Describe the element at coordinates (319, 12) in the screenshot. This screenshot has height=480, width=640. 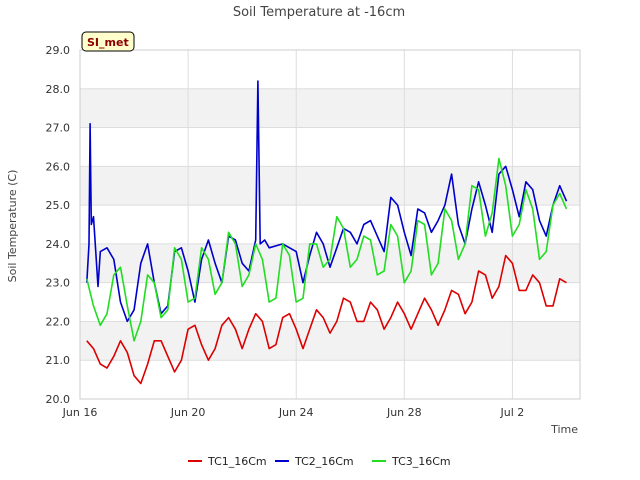
I see `chart-title: Soil Temperature at -16cm` at that location.